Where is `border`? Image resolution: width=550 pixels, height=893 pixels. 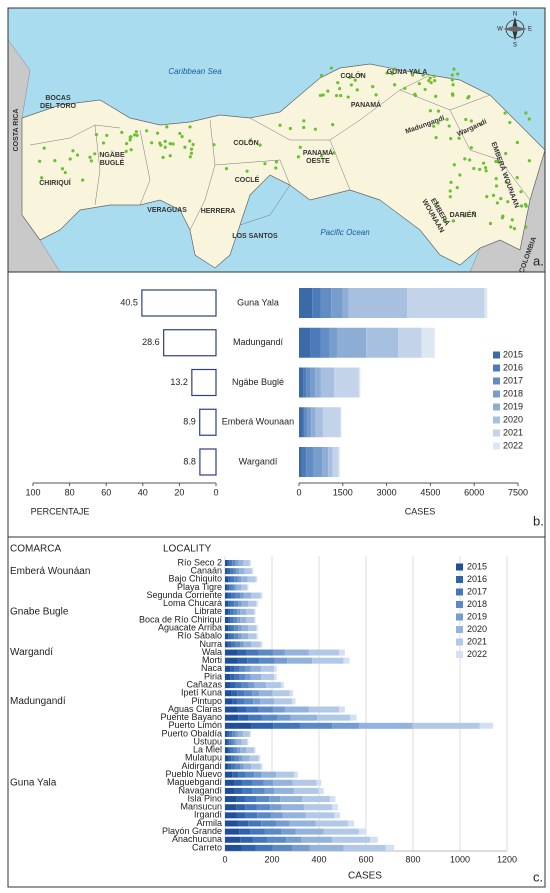
border is located at coordinates (202, 175).